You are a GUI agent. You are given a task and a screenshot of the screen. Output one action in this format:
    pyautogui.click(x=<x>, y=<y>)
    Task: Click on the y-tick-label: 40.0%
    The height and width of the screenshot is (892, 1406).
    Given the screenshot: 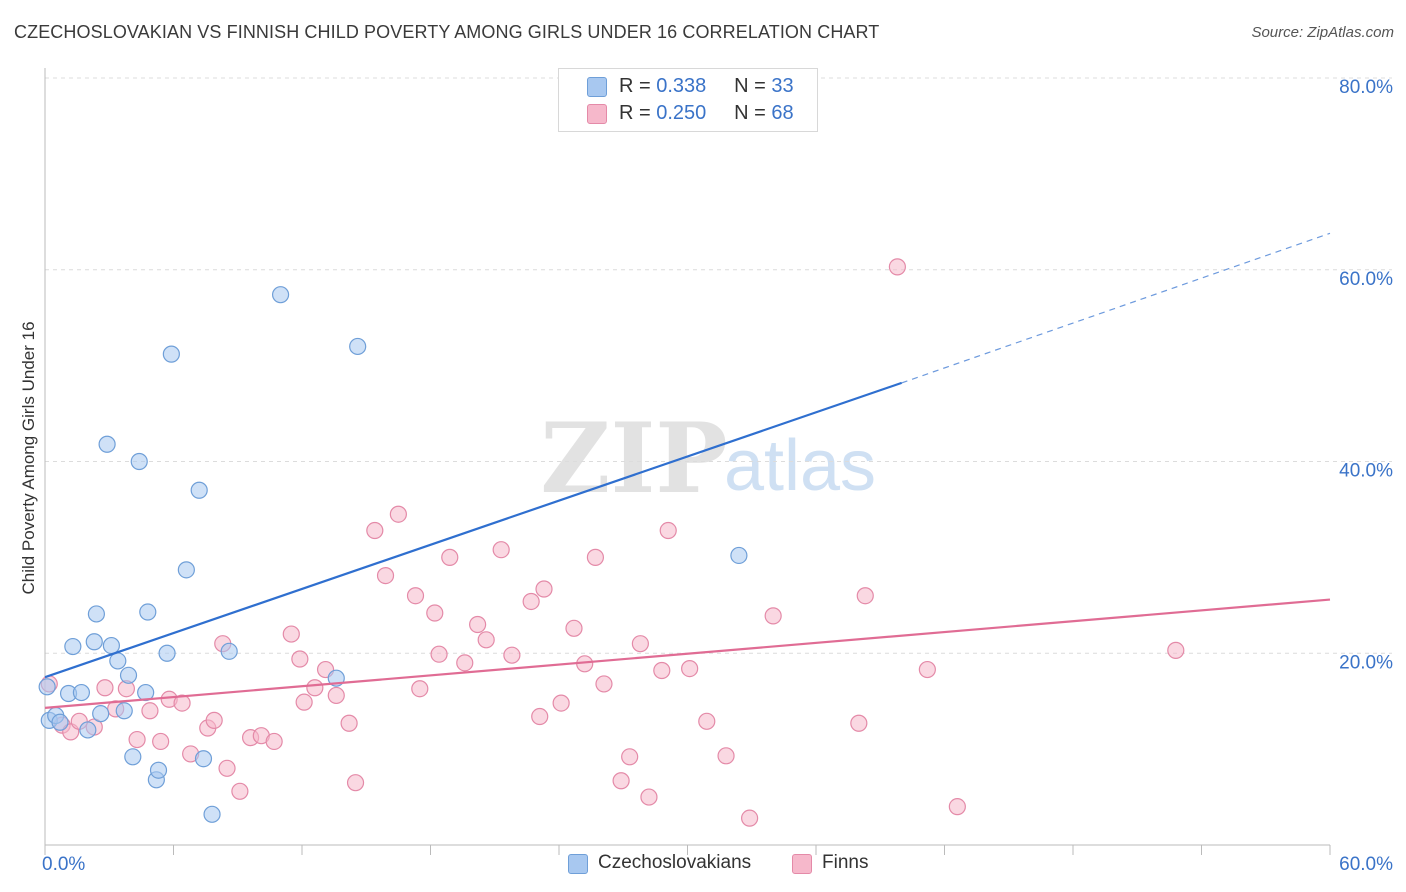 What is the action you would take?
    pyautogui.click(x=1366, y=471)
    